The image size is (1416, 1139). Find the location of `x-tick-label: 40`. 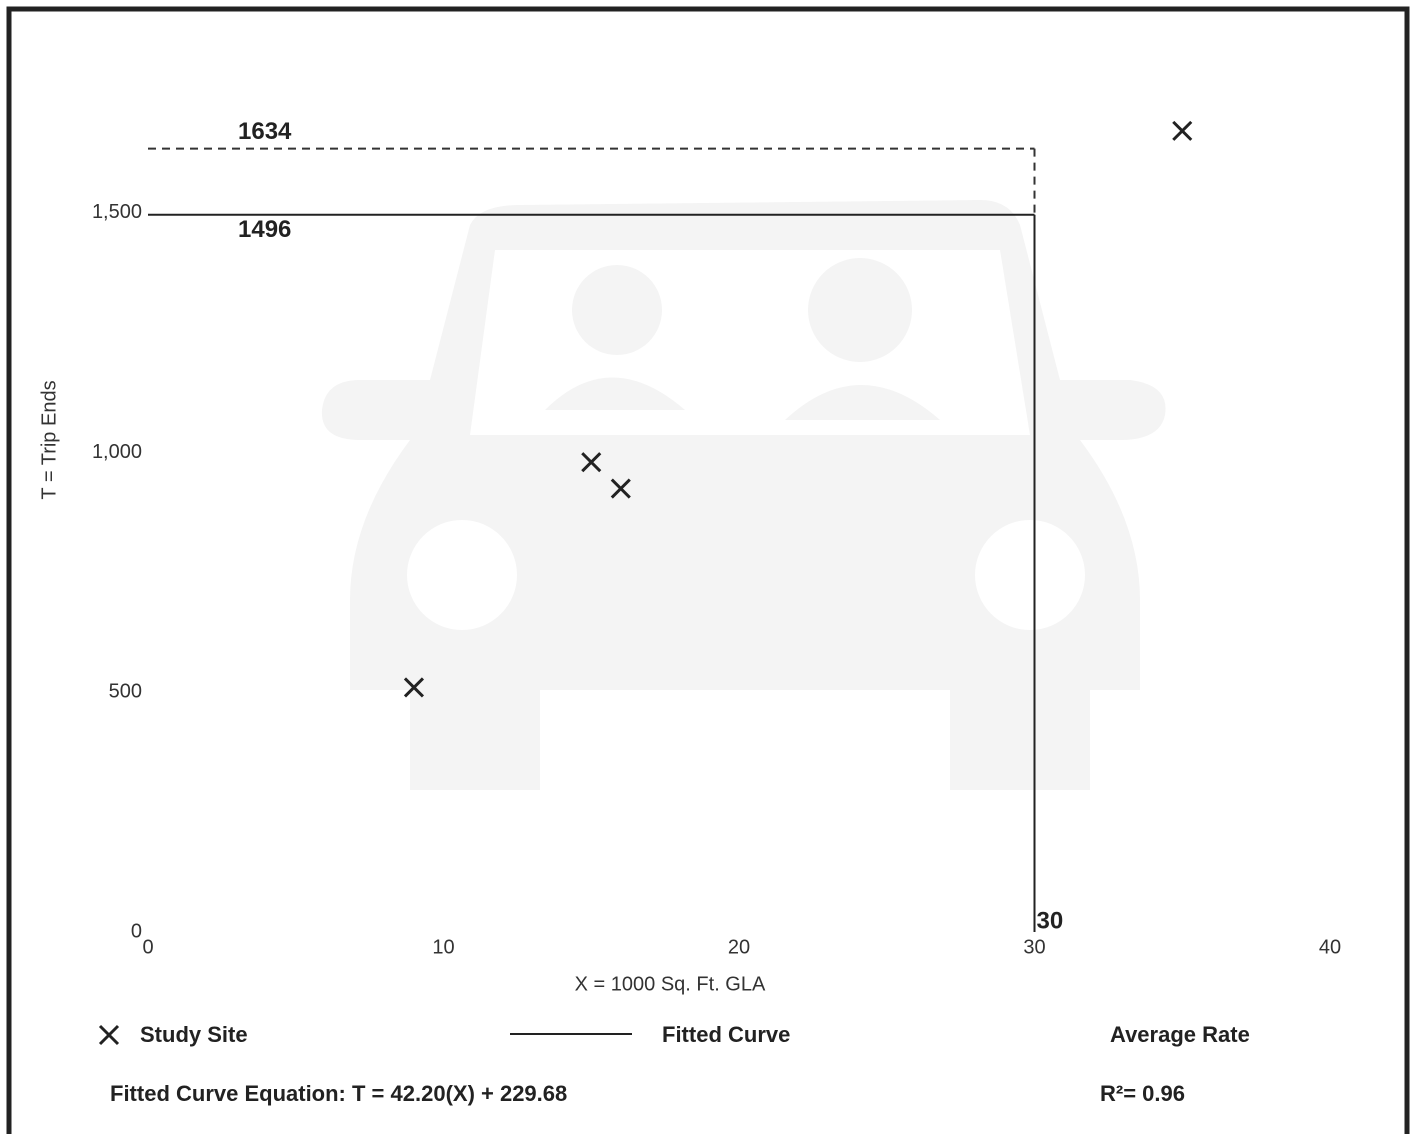

x-tick-label: 40 is located at coordinates (1330, 947).